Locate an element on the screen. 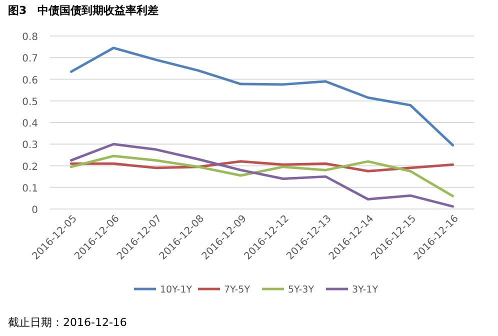 This screenshot has width=498, height=336. y-tick-label: 0.4 is located at coordinates (30, 124).